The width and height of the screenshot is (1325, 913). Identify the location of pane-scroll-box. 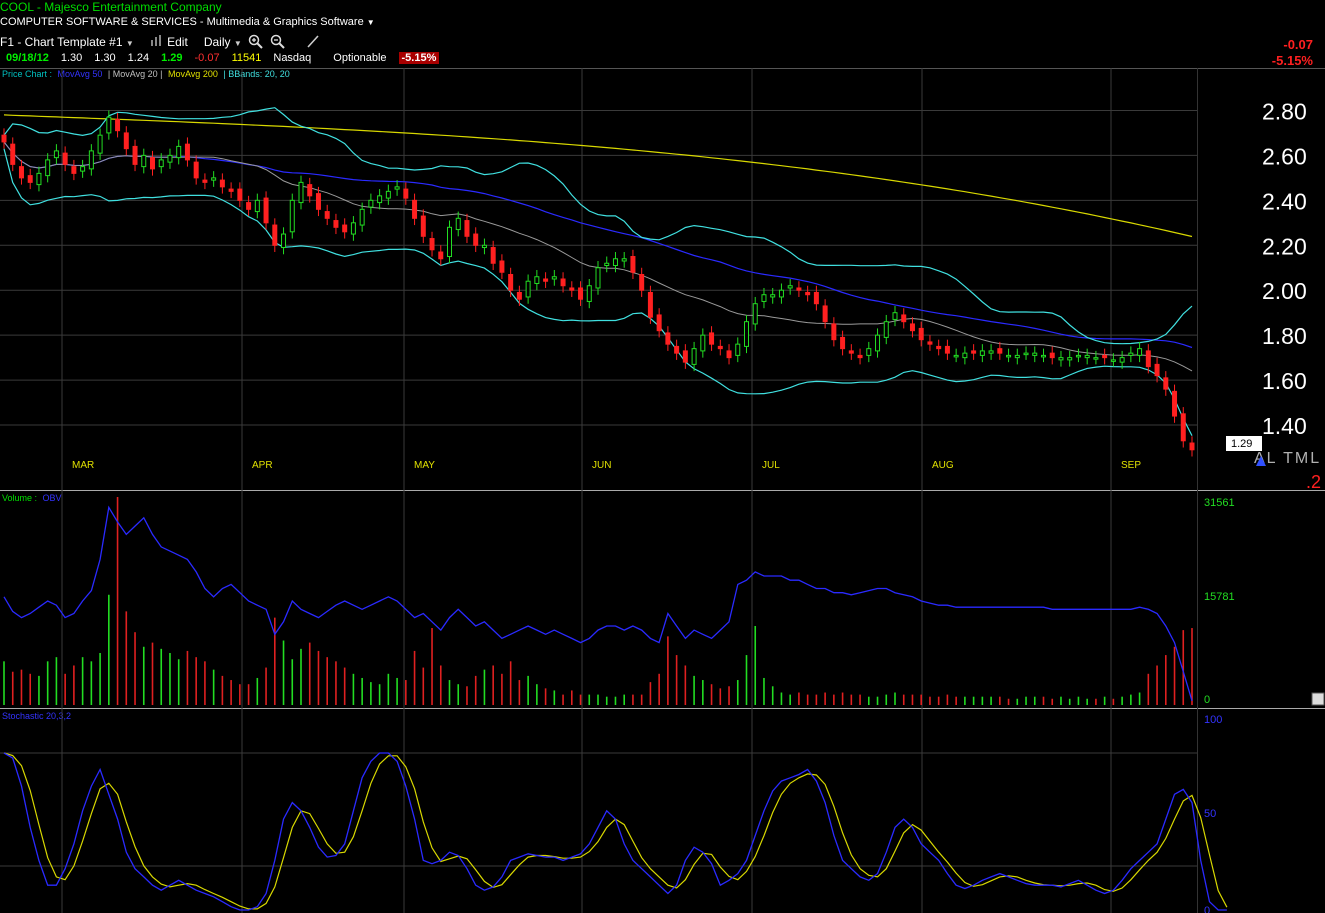
(1318, 699).